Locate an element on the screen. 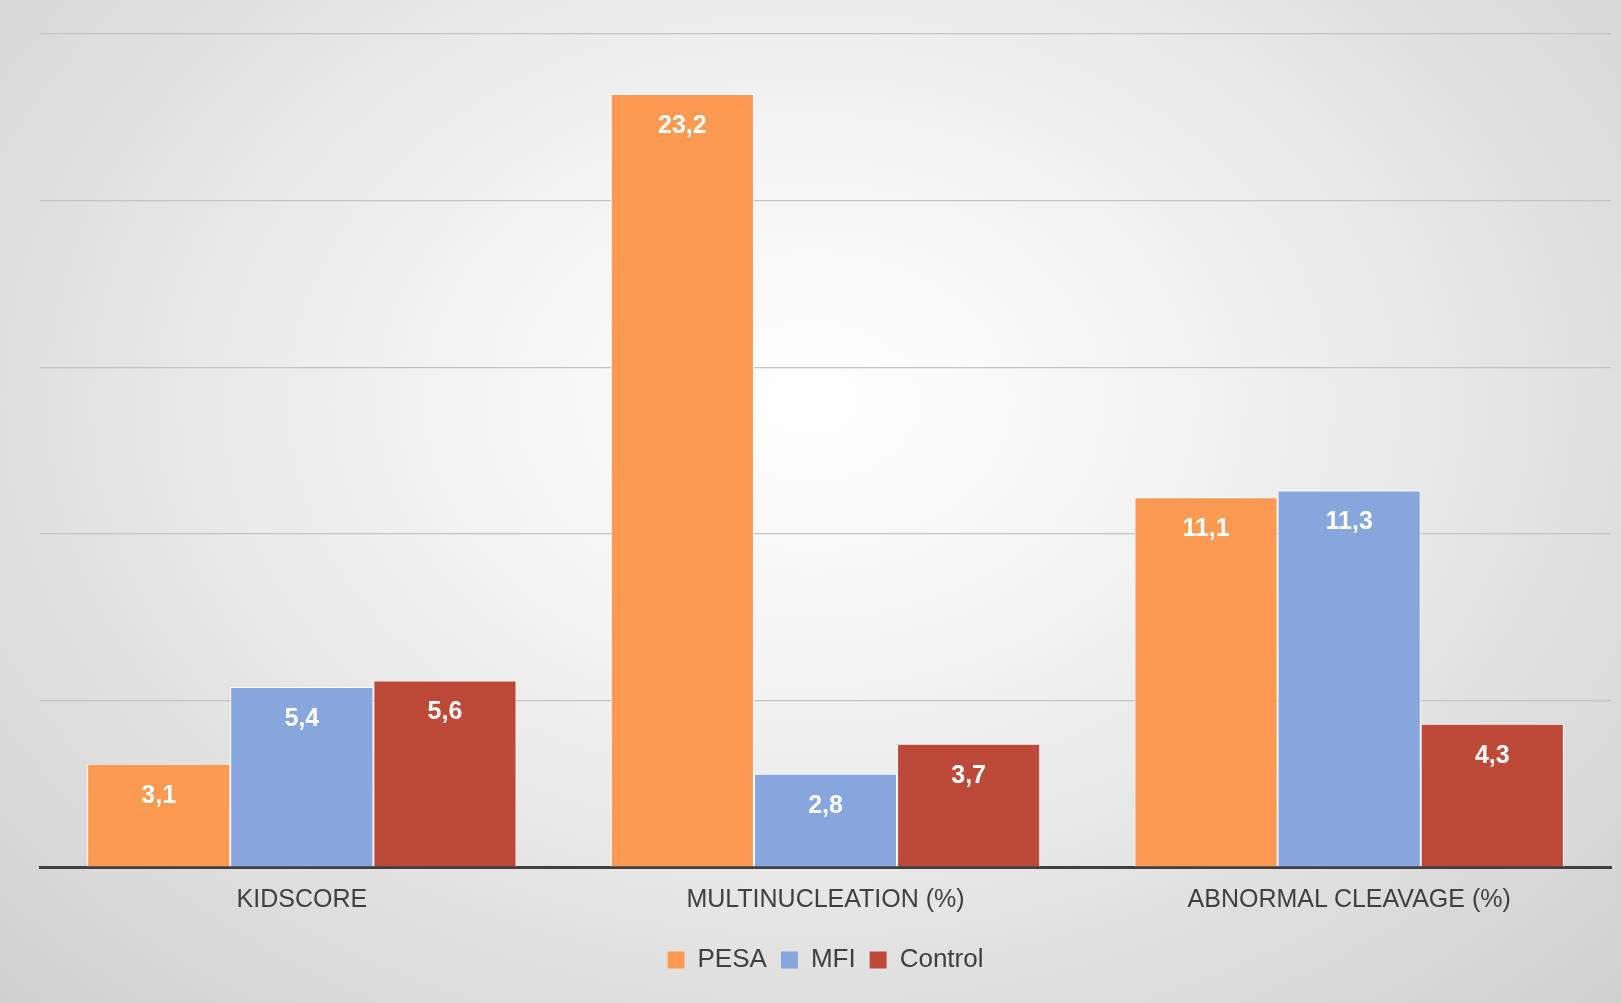 The height and width of the screenshot is (1003, 1621). x-tick-label: KIDSCORE is located at coordinates (302, 897).